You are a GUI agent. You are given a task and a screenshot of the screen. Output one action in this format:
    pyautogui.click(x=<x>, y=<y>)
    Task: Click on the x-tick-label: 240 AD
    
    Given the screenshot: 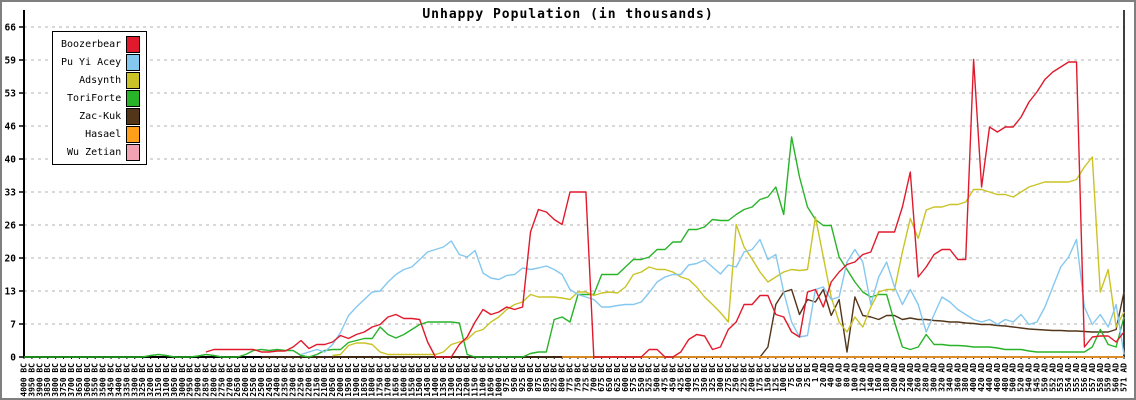 What is the action you would take?
    pyautogui.click(x=910, y=377)
    